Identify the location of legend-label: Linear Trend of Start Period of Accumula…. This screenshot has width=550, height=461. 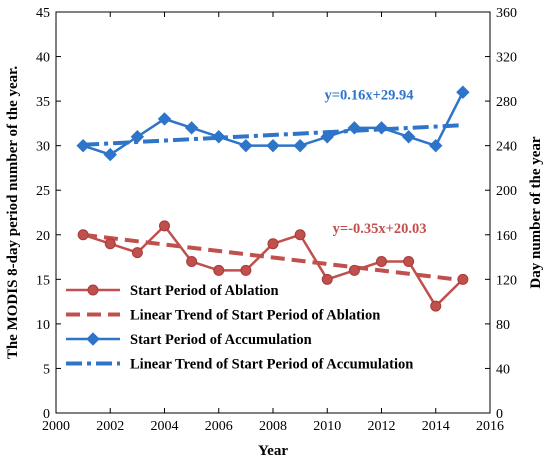
(271, 365).